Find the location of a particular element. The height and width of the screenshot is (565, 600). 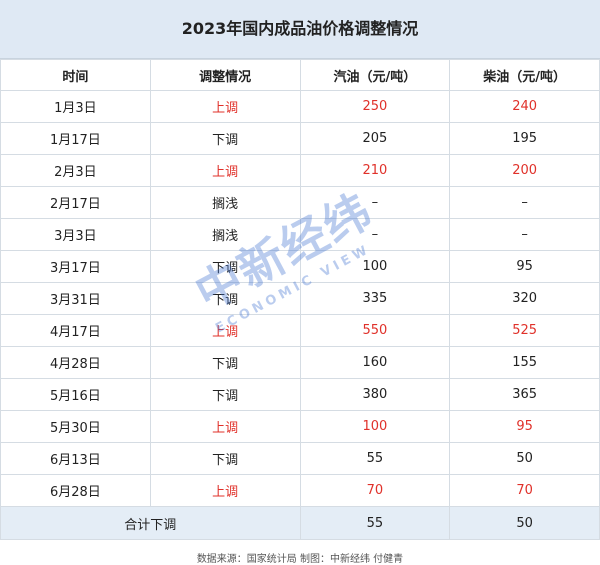

cell: 365 is located at coordinates (524, 394).